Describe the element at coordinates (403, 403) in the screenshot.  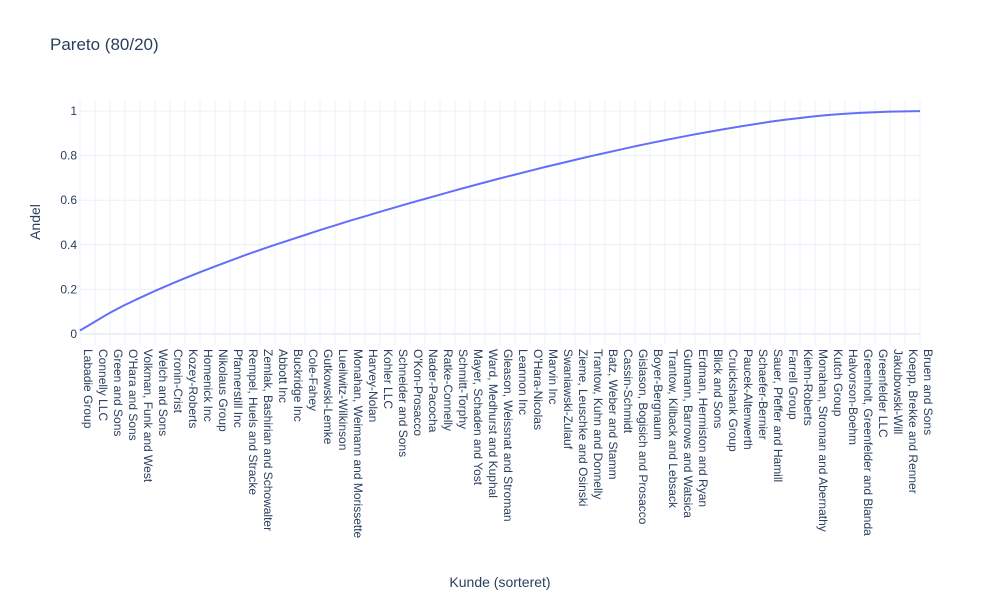
I see `x-tick-label: Schneider and Sons` at that location.